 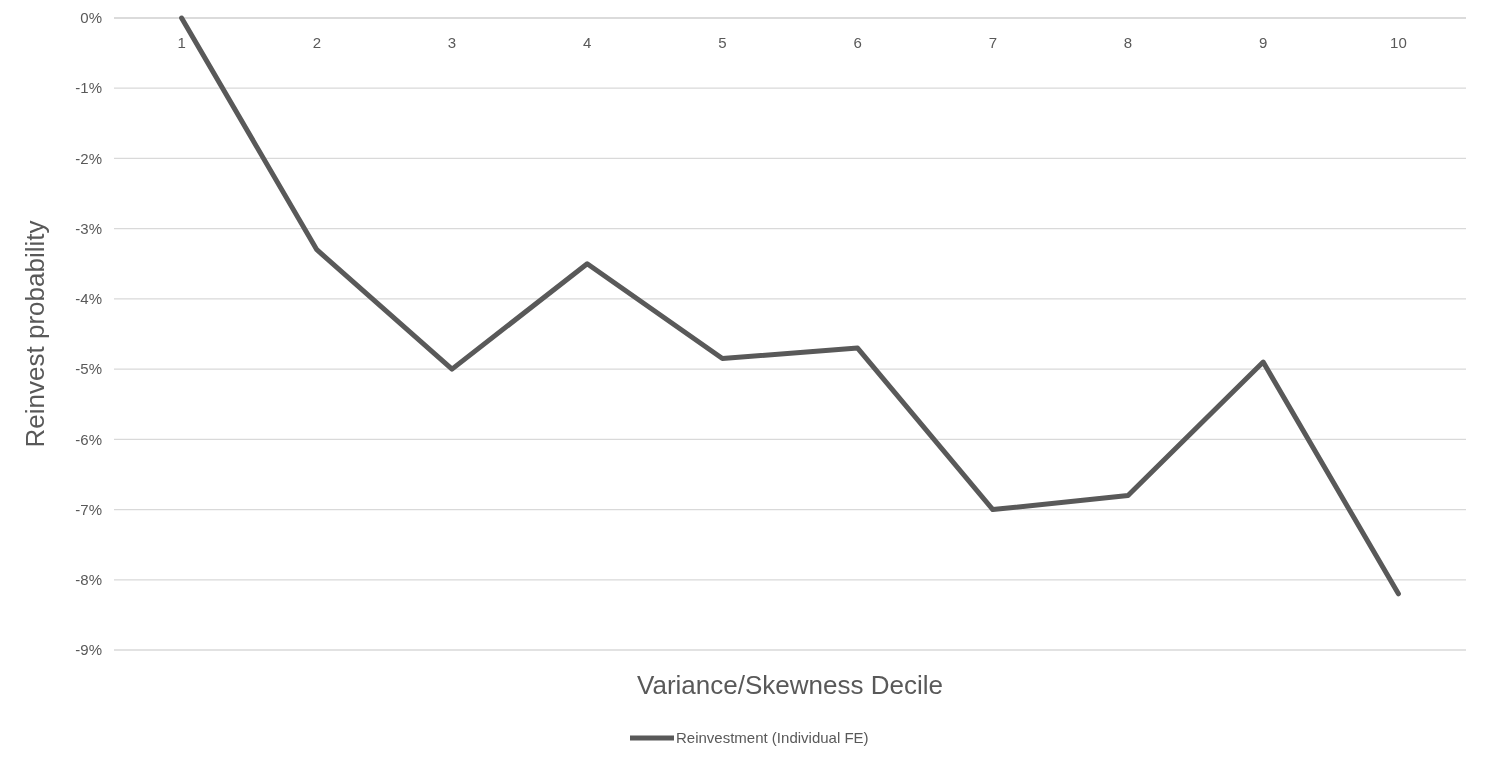 I want to click on legend-label: Reinvestment (Individual FE), so click(x=772, y=738).